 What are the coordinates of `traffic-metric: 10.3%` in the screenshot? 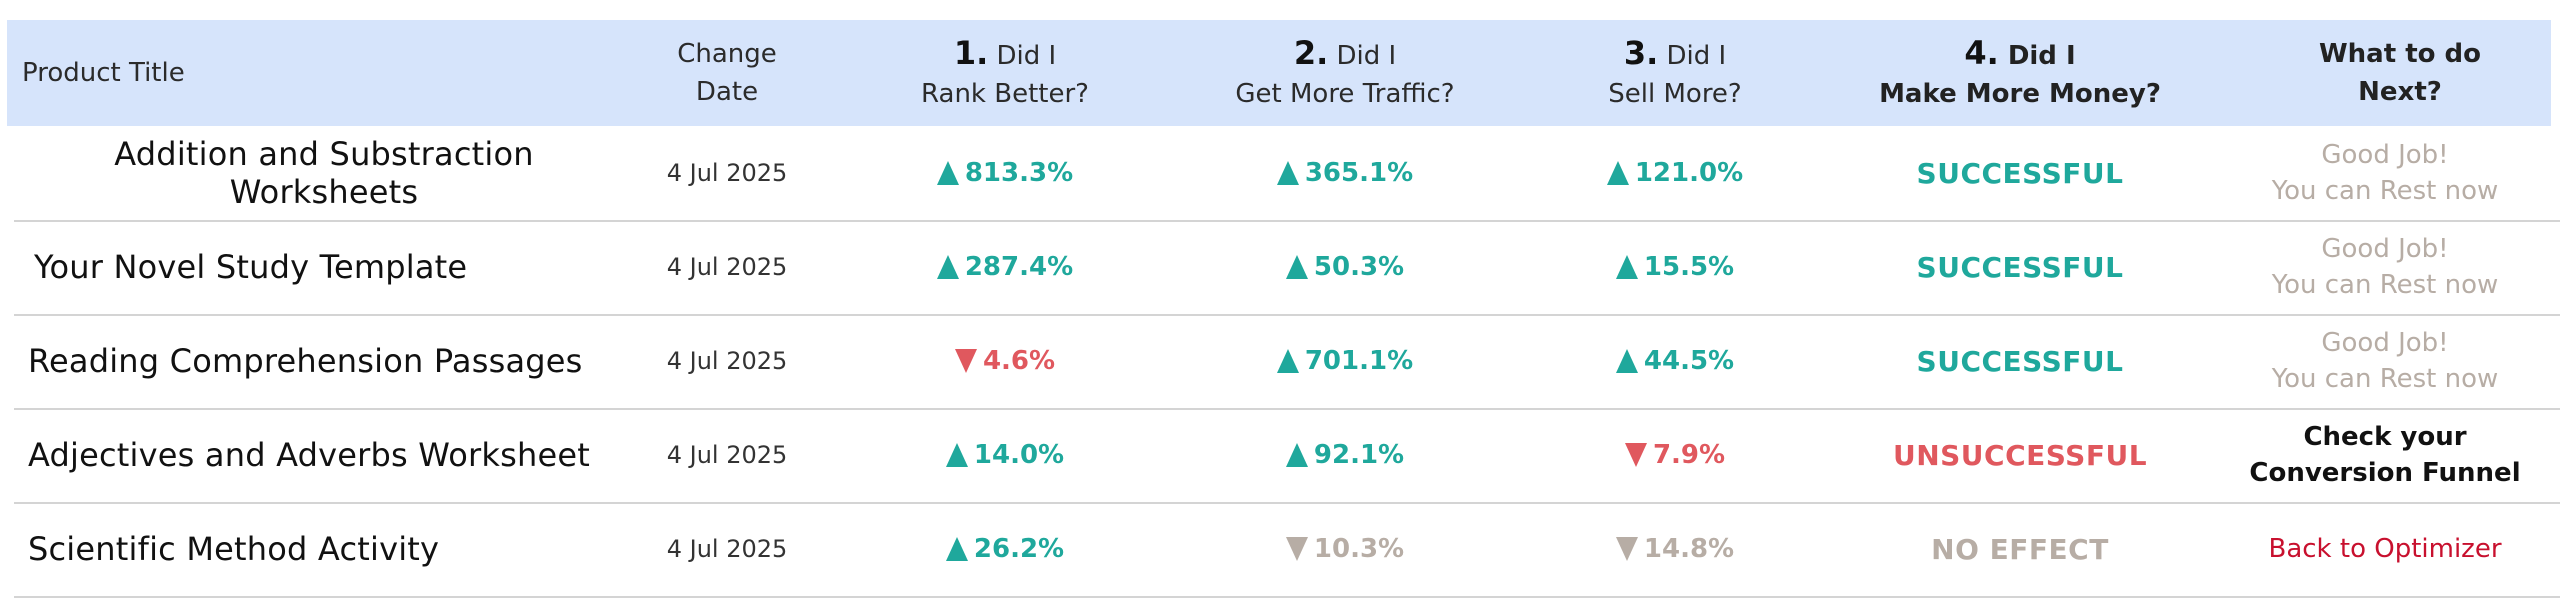 It's located at (1345, 549).